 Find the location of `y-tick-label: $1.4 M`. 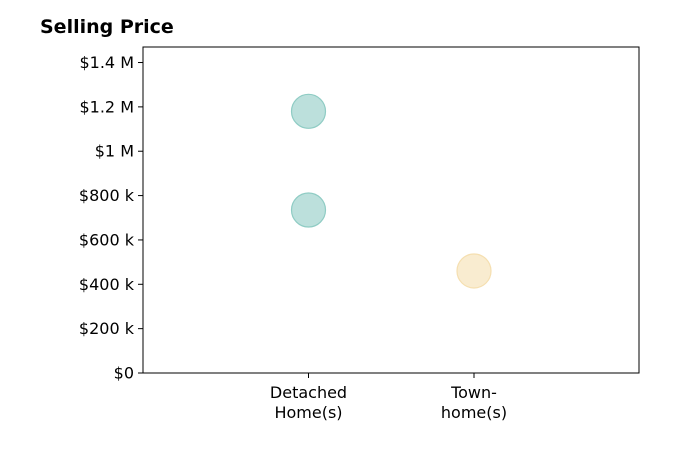

y-tick-label: $1.4 M is located at coordinates (106, 62).